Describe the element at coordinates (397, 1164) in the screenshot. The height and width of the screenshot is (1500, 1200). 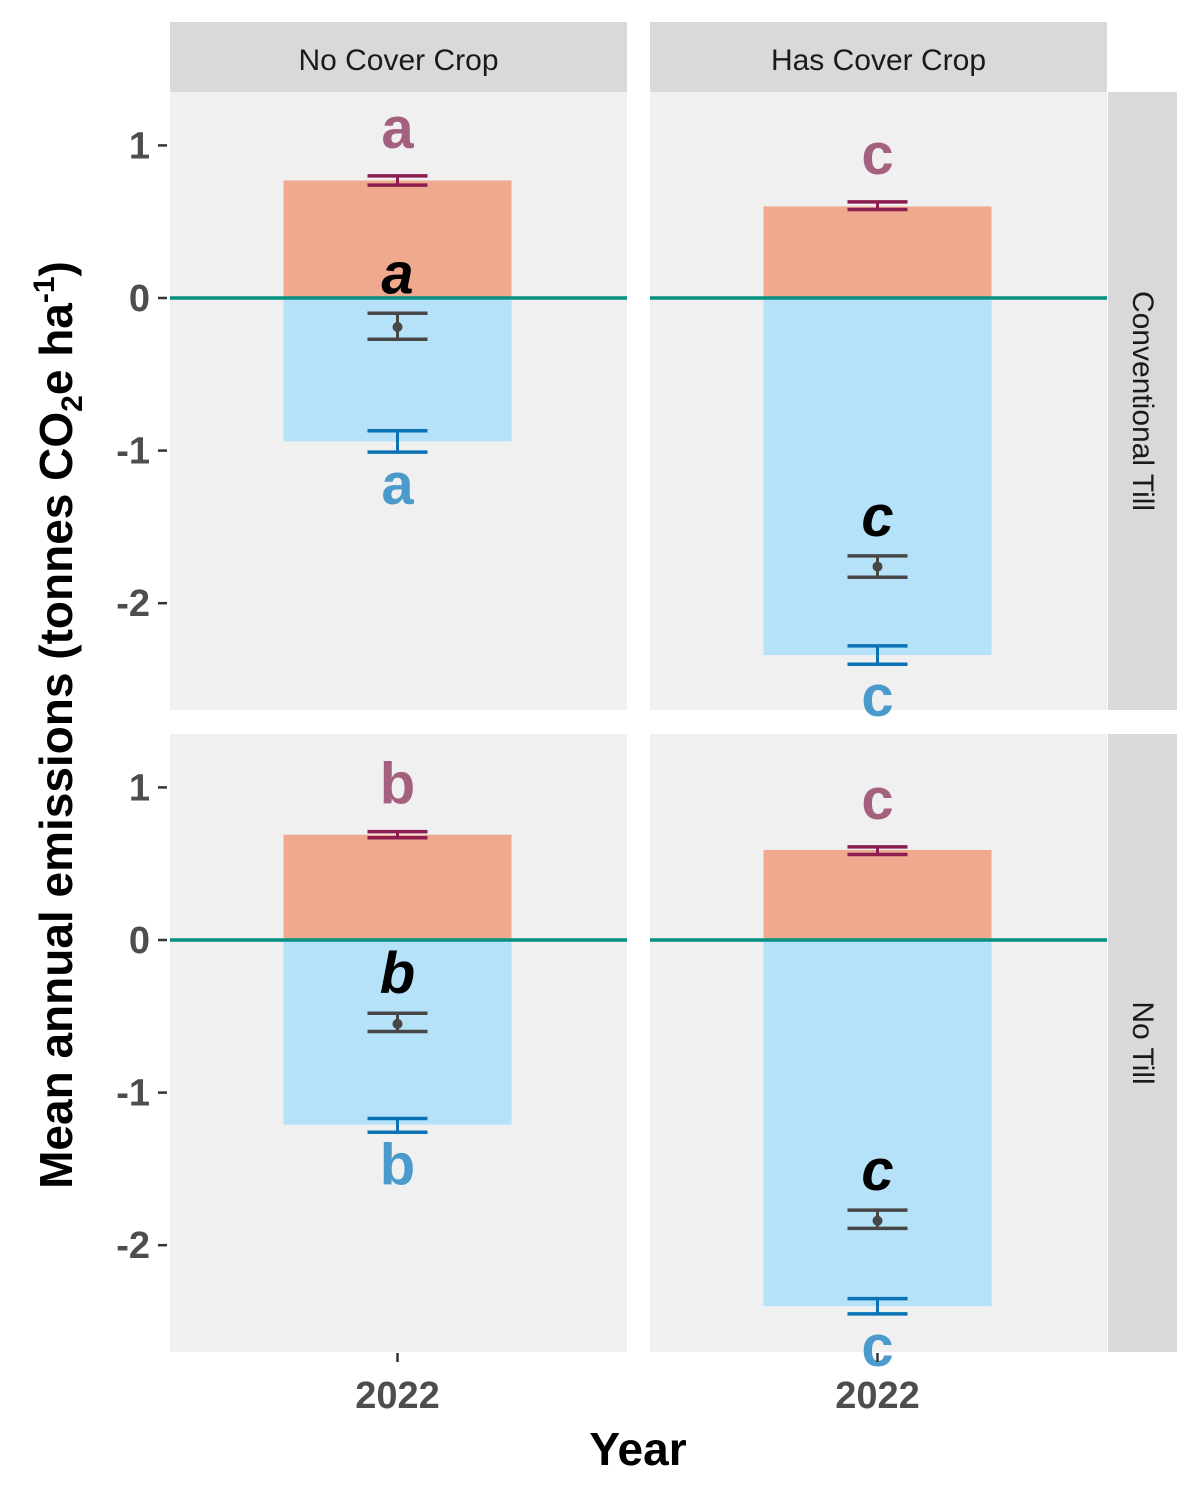
I see `sequestration-significance-letter: b` at that location.